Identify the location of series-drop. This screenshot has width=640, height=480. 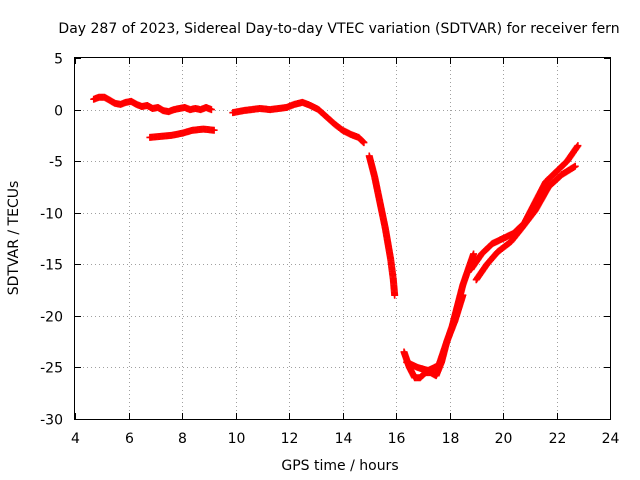
(382, 225).